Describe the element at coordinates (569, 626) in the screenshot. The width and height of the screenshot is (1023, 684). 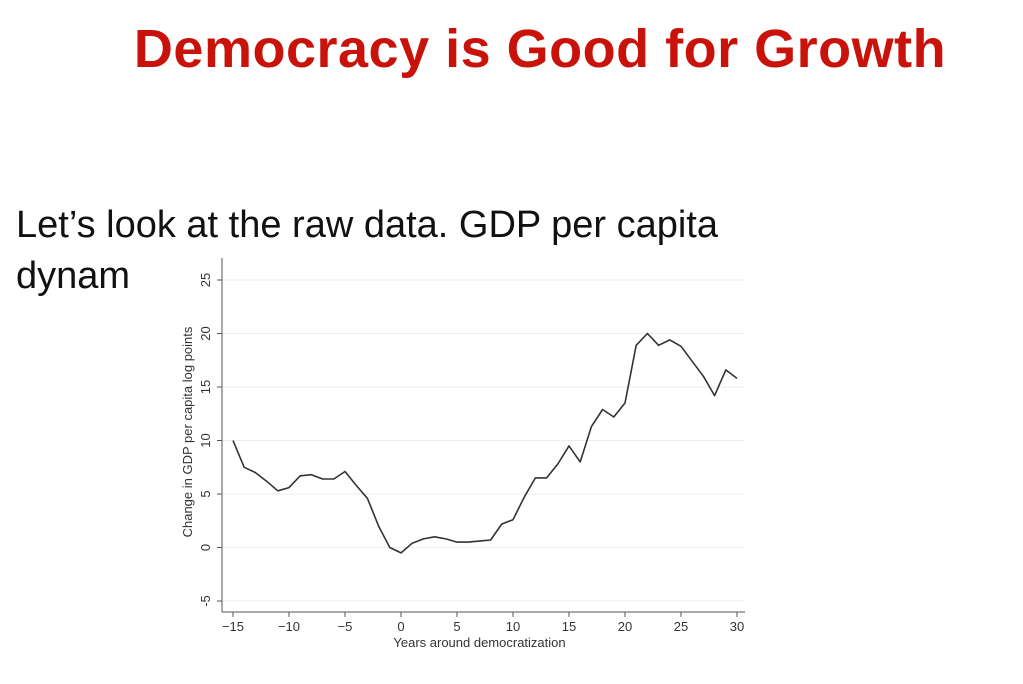
I see `x-tick-label: 15` at that location.